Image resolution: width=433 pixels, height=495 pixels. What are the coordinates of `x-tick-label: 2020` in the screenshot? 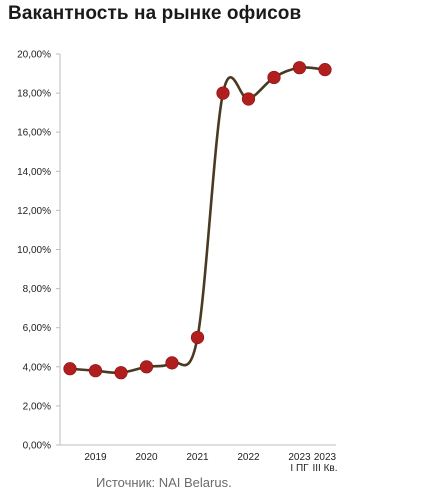 It's located at (146, 457).